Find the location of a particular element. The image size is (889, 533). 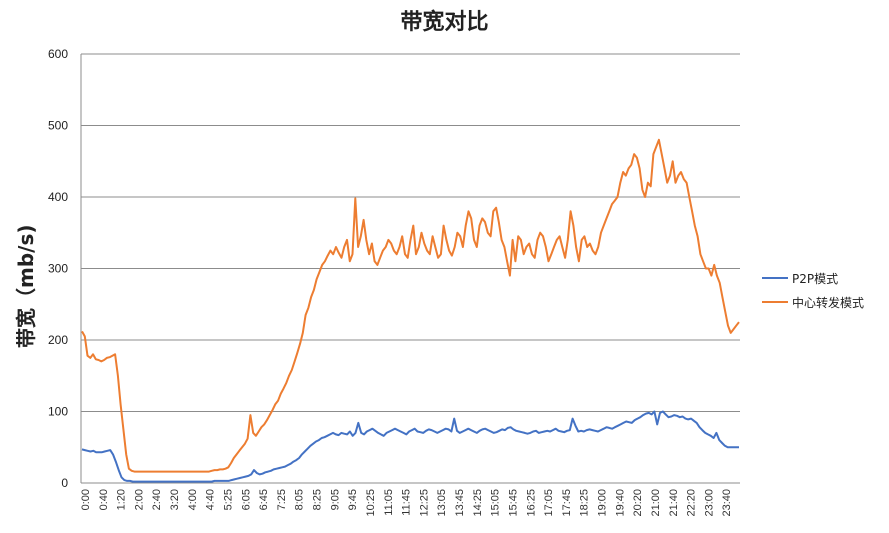

x-tick-label: 17:45 is located at coordinates (567, 503).